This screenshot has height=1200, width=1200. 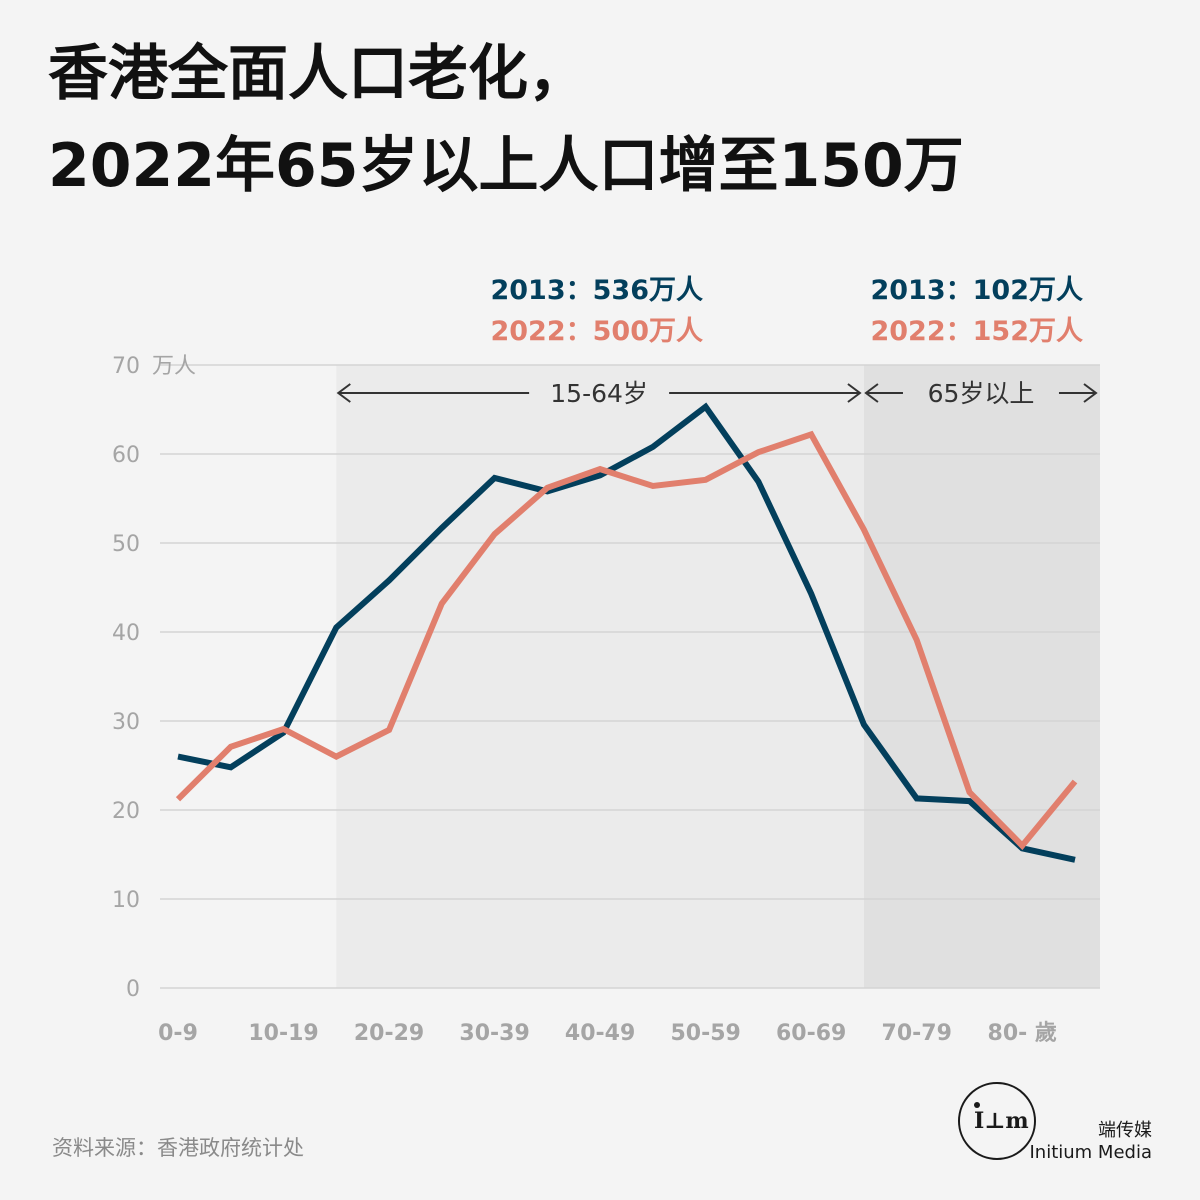 What do you see at coordinates (596, 290) in the screenshot?
I see `annotation-line: 2013：536万人` at bounding box center [596, 290].